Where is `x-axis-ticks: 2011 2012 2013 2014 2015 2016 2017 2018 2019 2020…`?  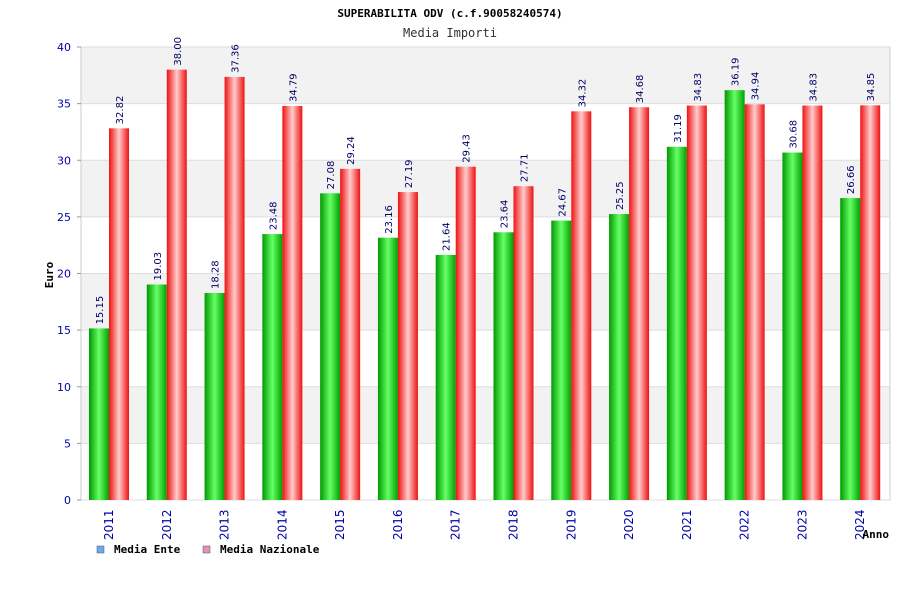
x-axis-ticks: 2011 2012 2013 2014 2015 2016 2017 2018 2019 2020… is located at coordinates (484, 524).